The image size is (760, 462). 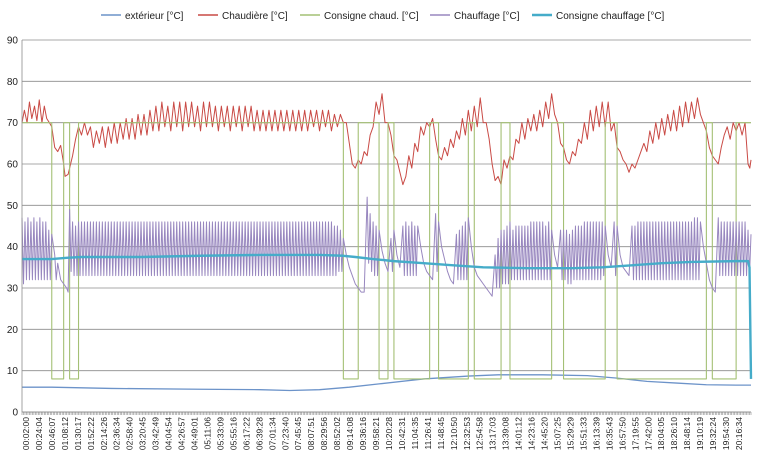 What do you see at coordinates (661, 433) in the screenshot?
I see `x-tick-label: 18:04:05` at bounding box center [661, 433].